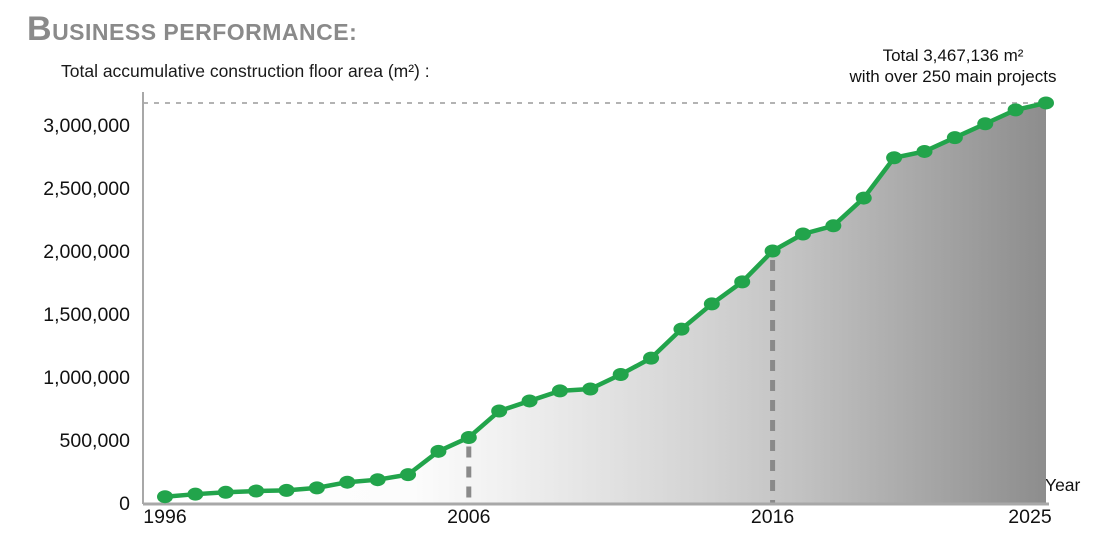 Image resolution: width=1110 pixels, height=540 pixels. Describe the element at coordinates (86, 315) in the screenshot. I see `y-tick-label-1500000: 1,500,000` at that location.